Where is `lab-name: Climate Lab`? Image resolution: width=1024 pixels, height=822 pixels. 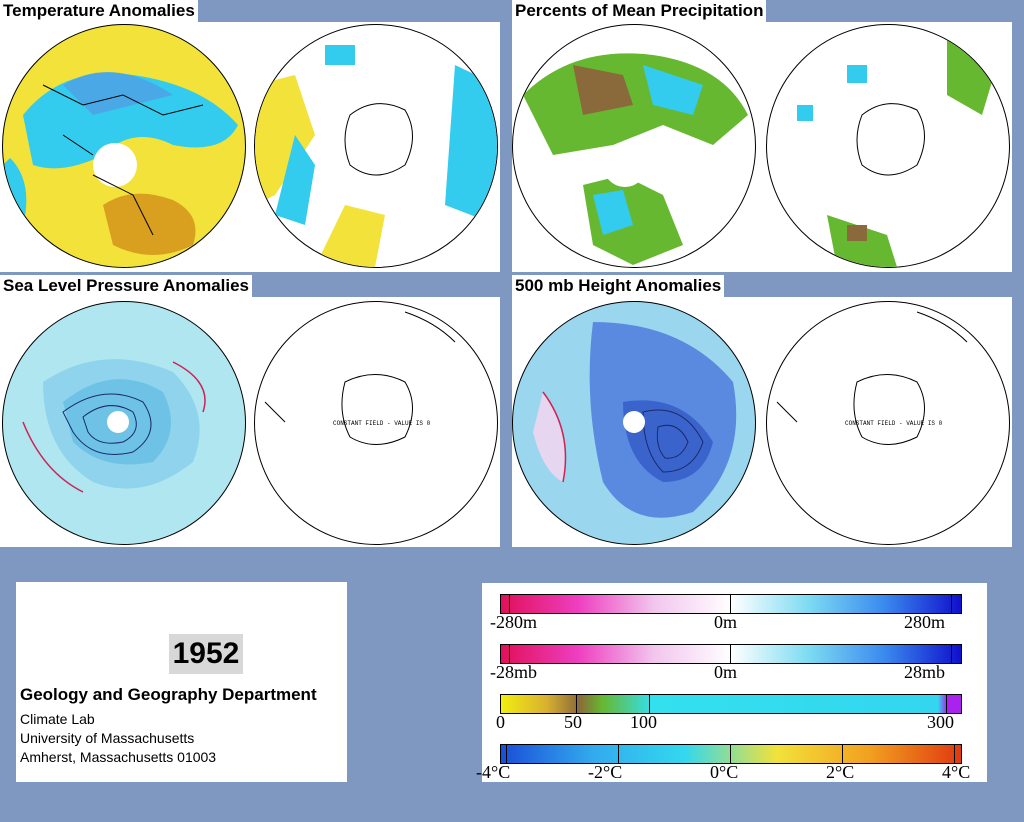
lab-name: Climate Lab is located at coordinates (57, 719).